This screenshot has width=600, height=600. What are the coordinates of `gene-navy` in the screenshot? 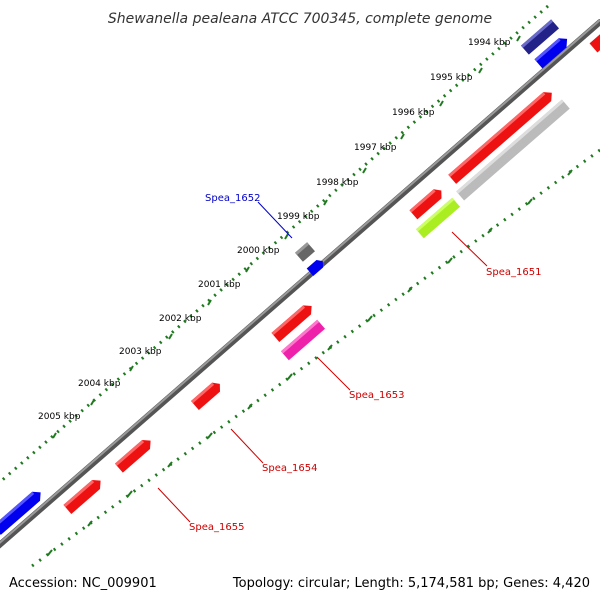 It's located at (540, 37).